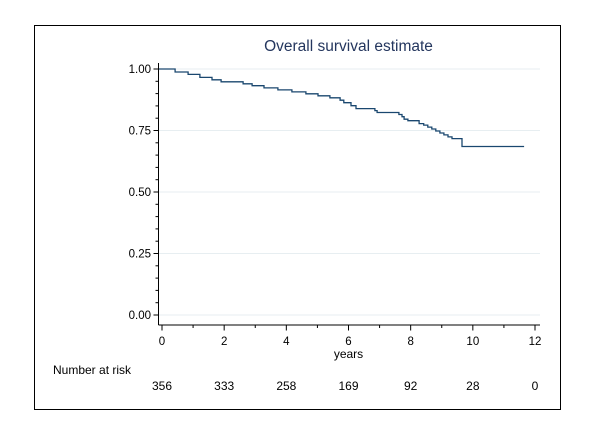 The image size is (601, 438). What do you see at coordinates (348, 386) in the screenshot?
I see `risk-count: 169` at bounding box center [348, 386].